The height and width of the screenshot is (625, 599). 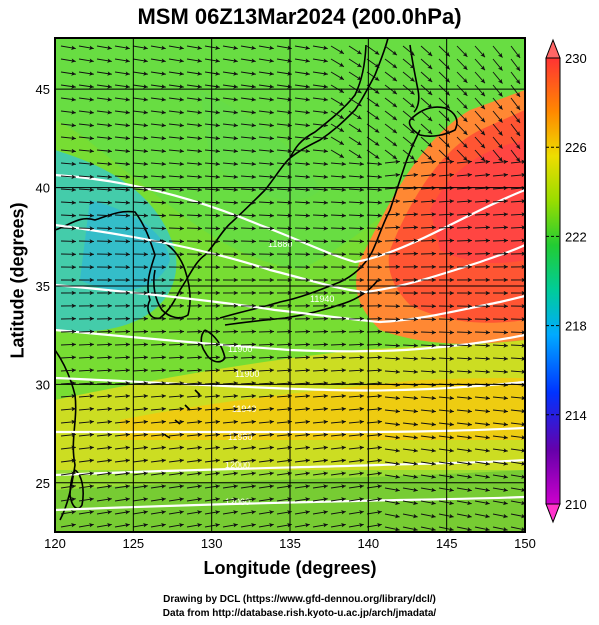 I want to click on x-axis-label: Longitude (degrees), so click(x=290, y=568).